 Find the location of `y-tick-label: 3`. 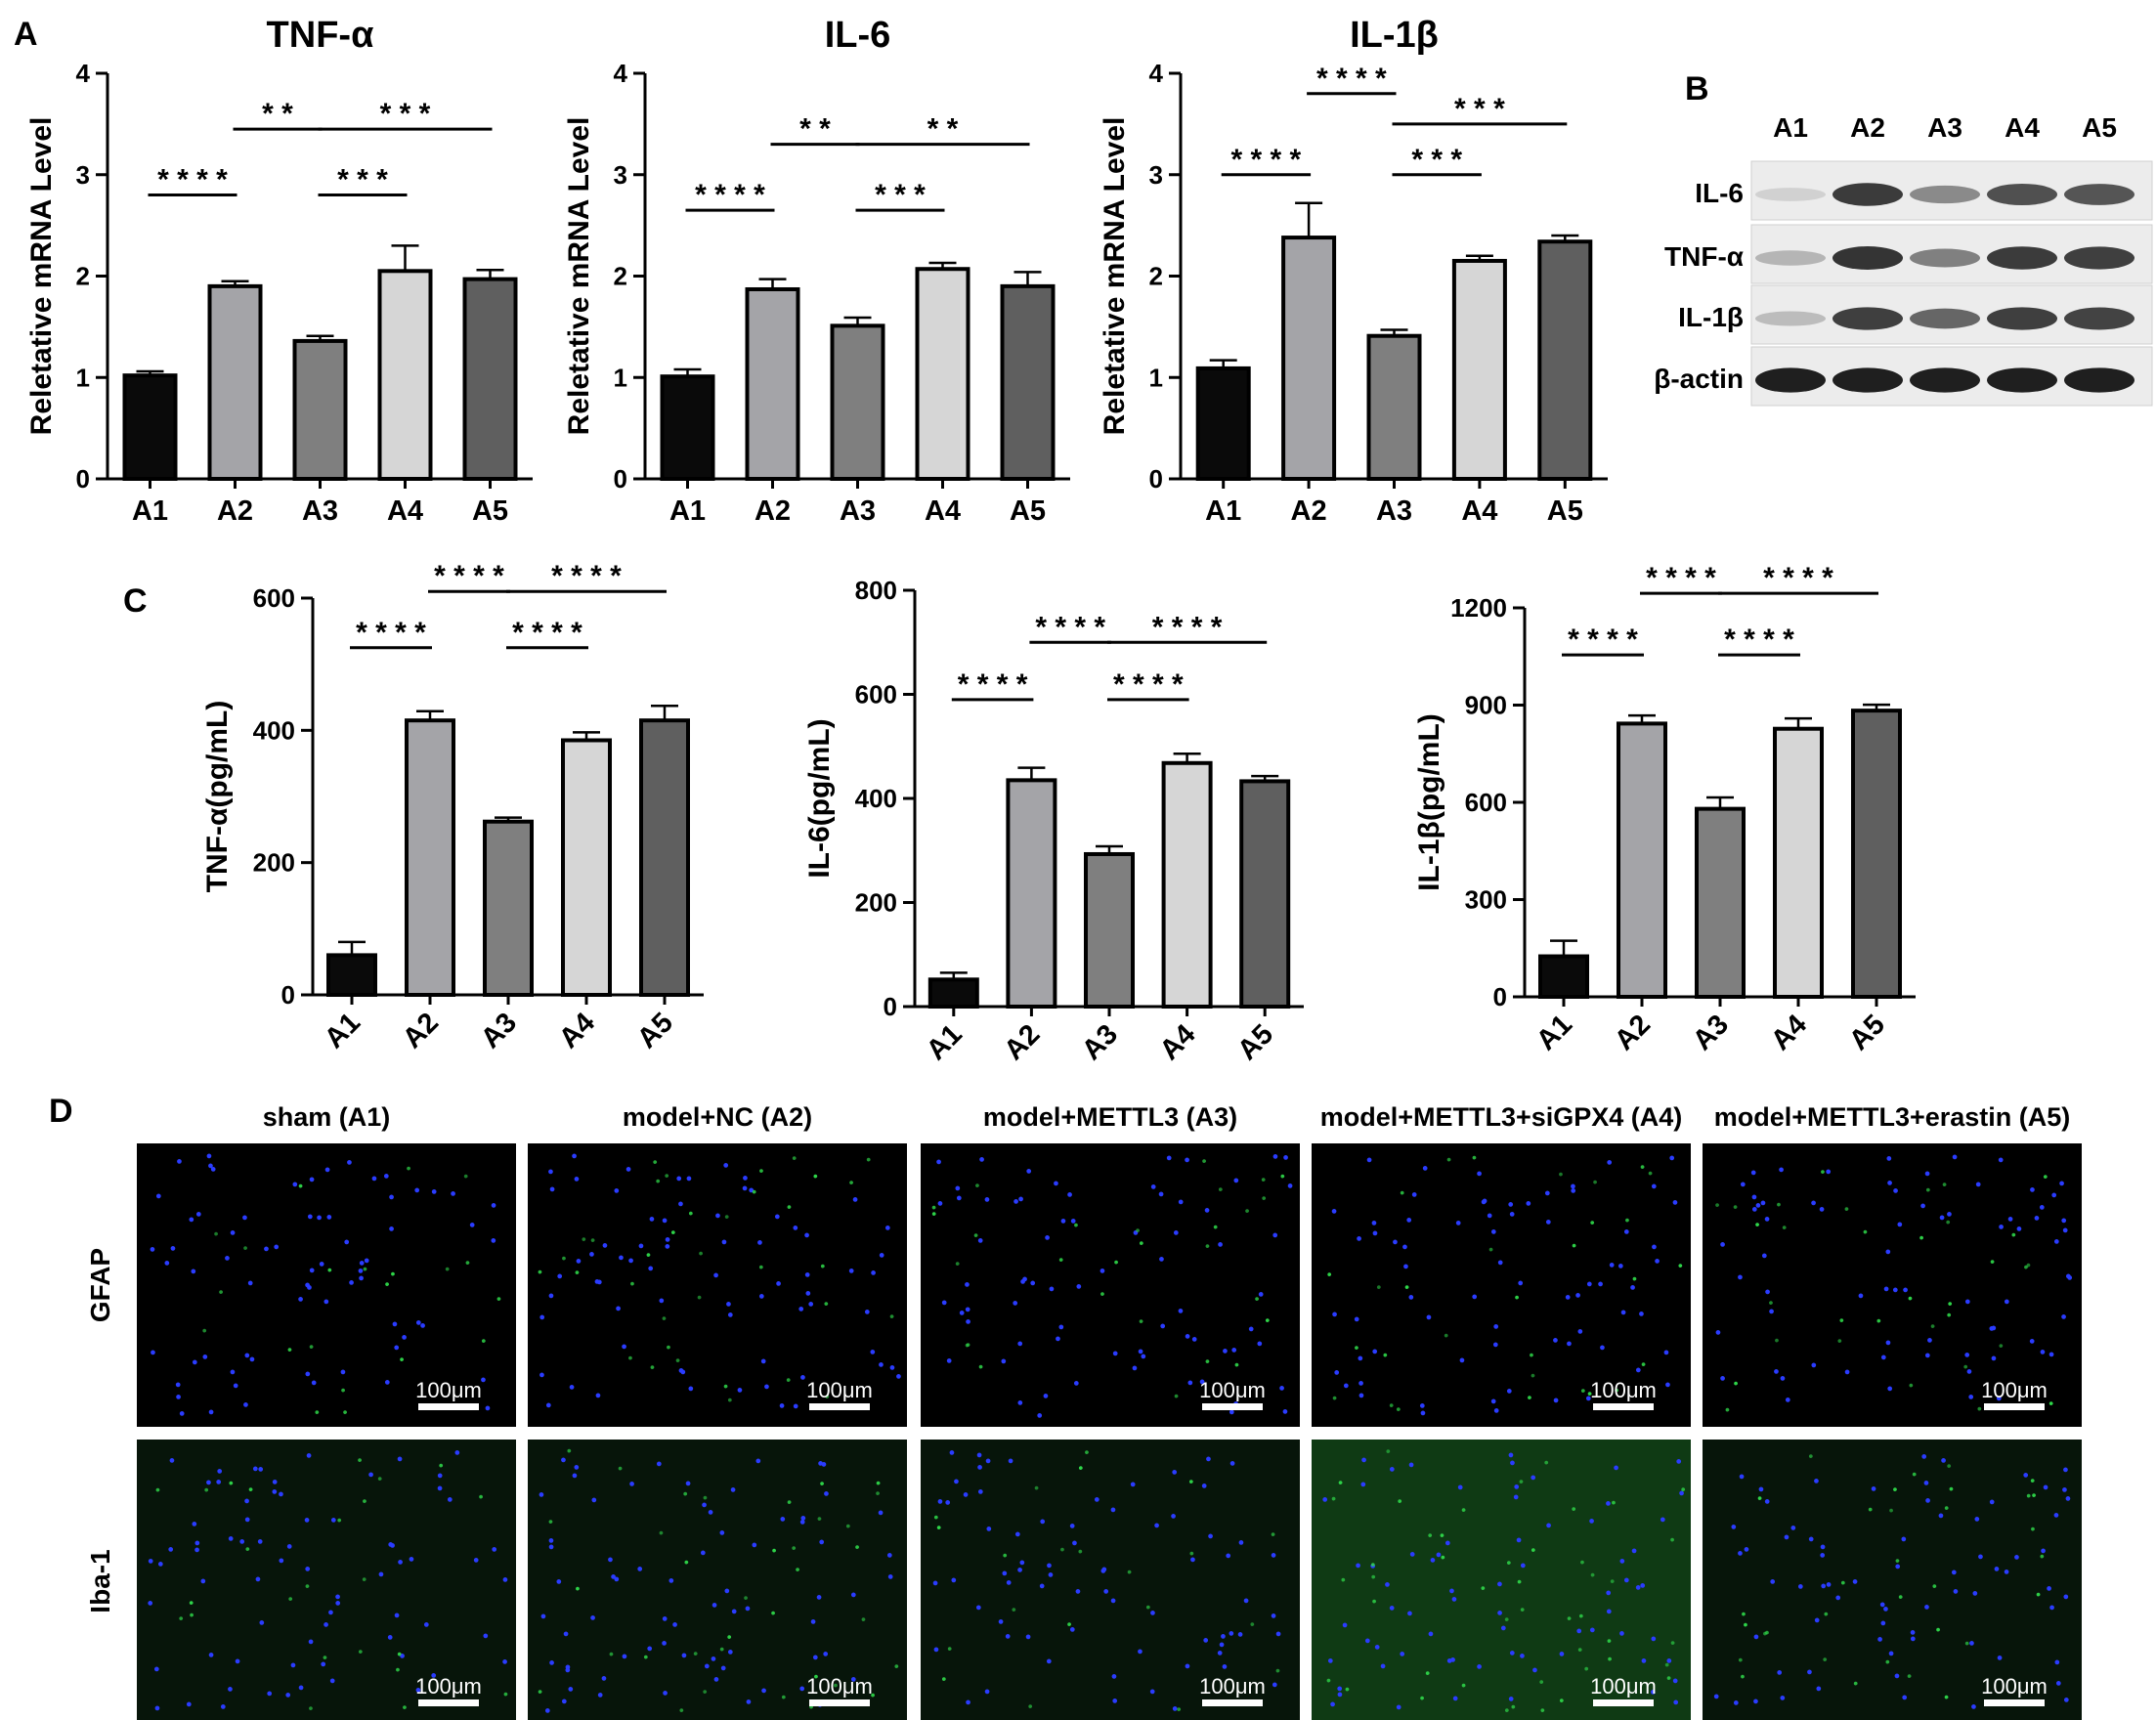

y-tick-label: 3 is located at coordinates (1156, 175).